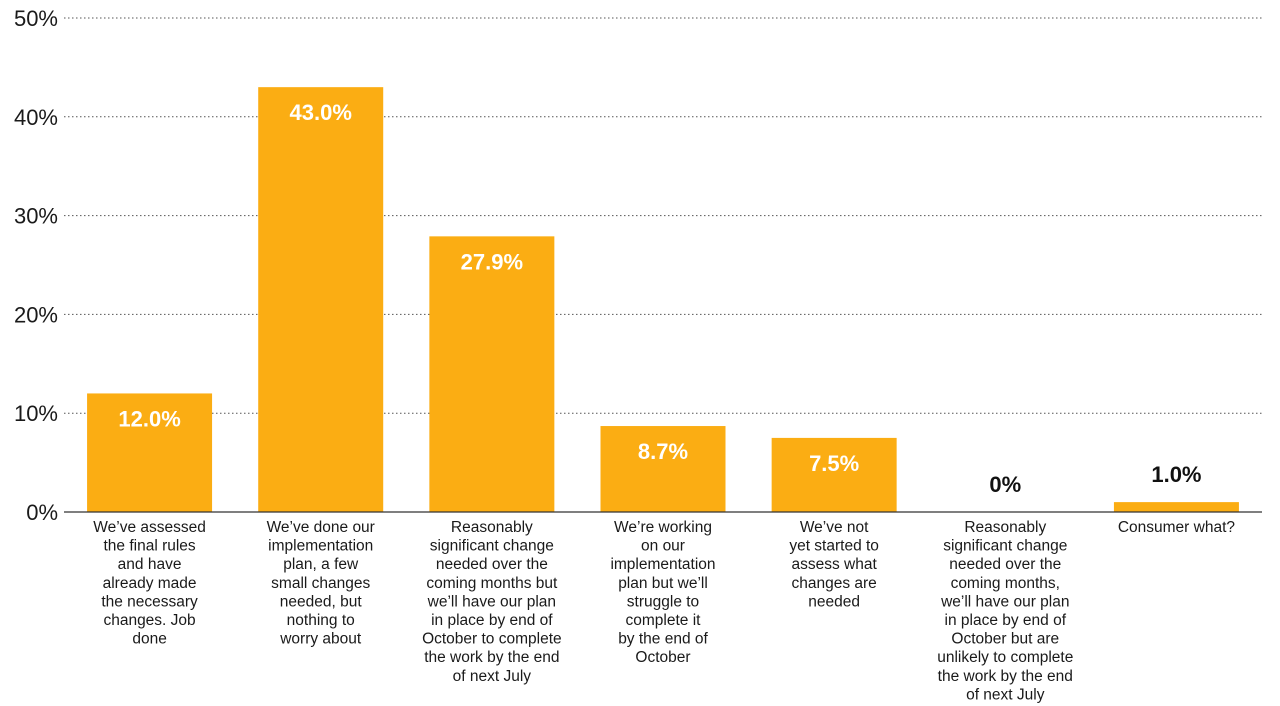  What do you see at coordinates (42, 512) in the screenshot?
I see `y-tick-label: 0%` at bounding box center [42, 512].